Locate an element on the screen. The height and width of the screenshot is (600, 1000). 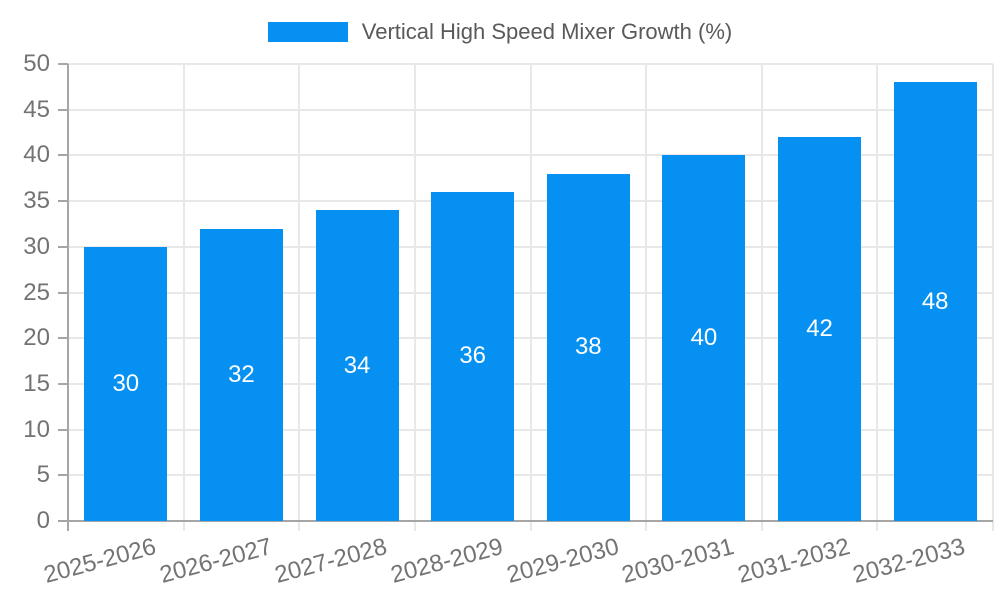
y-tick-label: 15 is located at coordinates (36, 383).